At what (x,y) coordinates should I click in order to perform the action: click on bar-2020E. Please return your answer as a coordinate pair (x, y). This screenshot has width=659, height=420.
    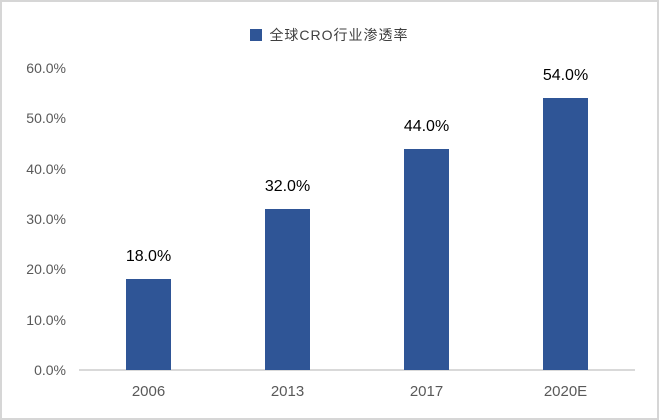
    Looking at the image, I should click on (565, 234).